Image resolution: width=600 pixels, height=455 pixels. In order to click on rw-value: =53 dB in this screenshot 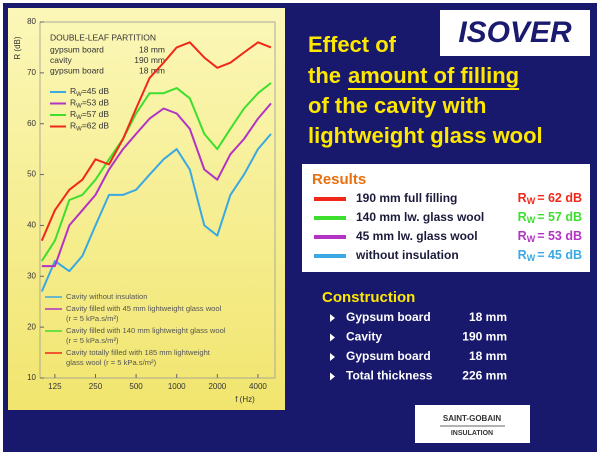, I will do `click(96, 103)`.